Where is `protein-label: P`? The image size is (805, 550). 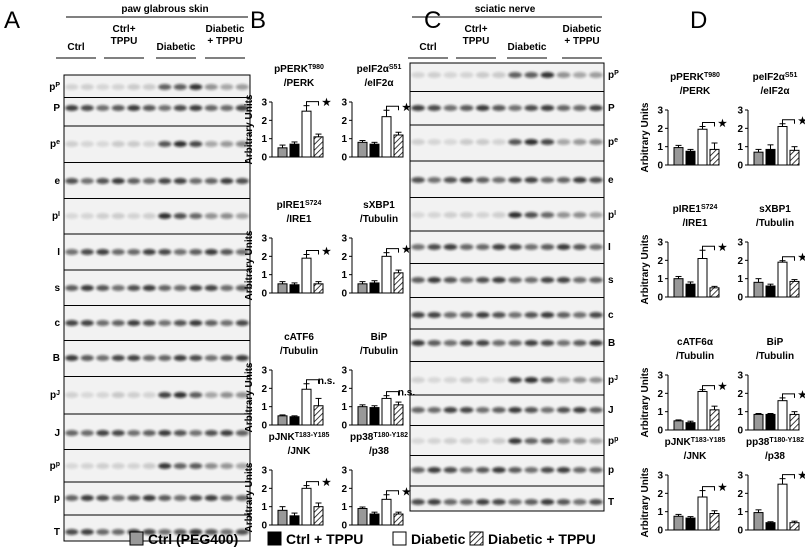 protein-label: P is located at coordinates (611, 108).